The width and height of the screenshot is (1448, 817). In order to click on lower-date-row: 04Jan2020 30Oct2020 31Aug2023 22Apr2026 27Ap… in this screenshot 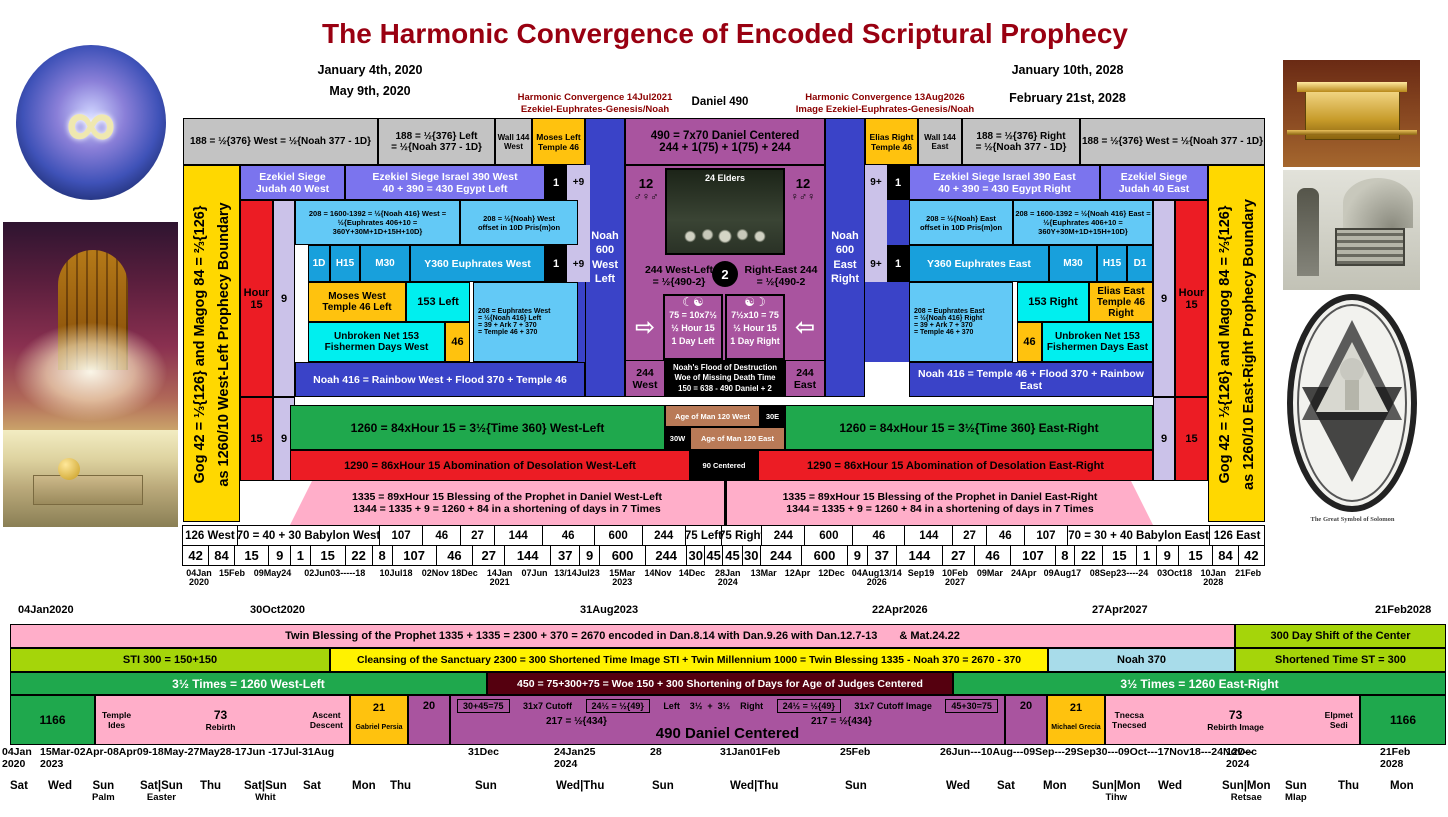, I will do `click(728, 614)`.